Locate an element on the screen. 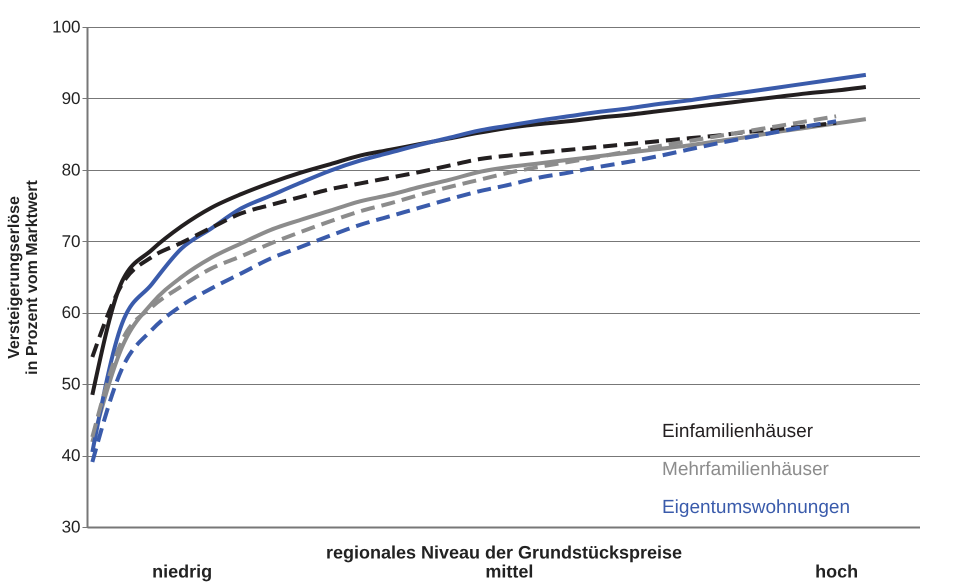  text: Einfamilienhäuser is located at coordinates (738, 431).